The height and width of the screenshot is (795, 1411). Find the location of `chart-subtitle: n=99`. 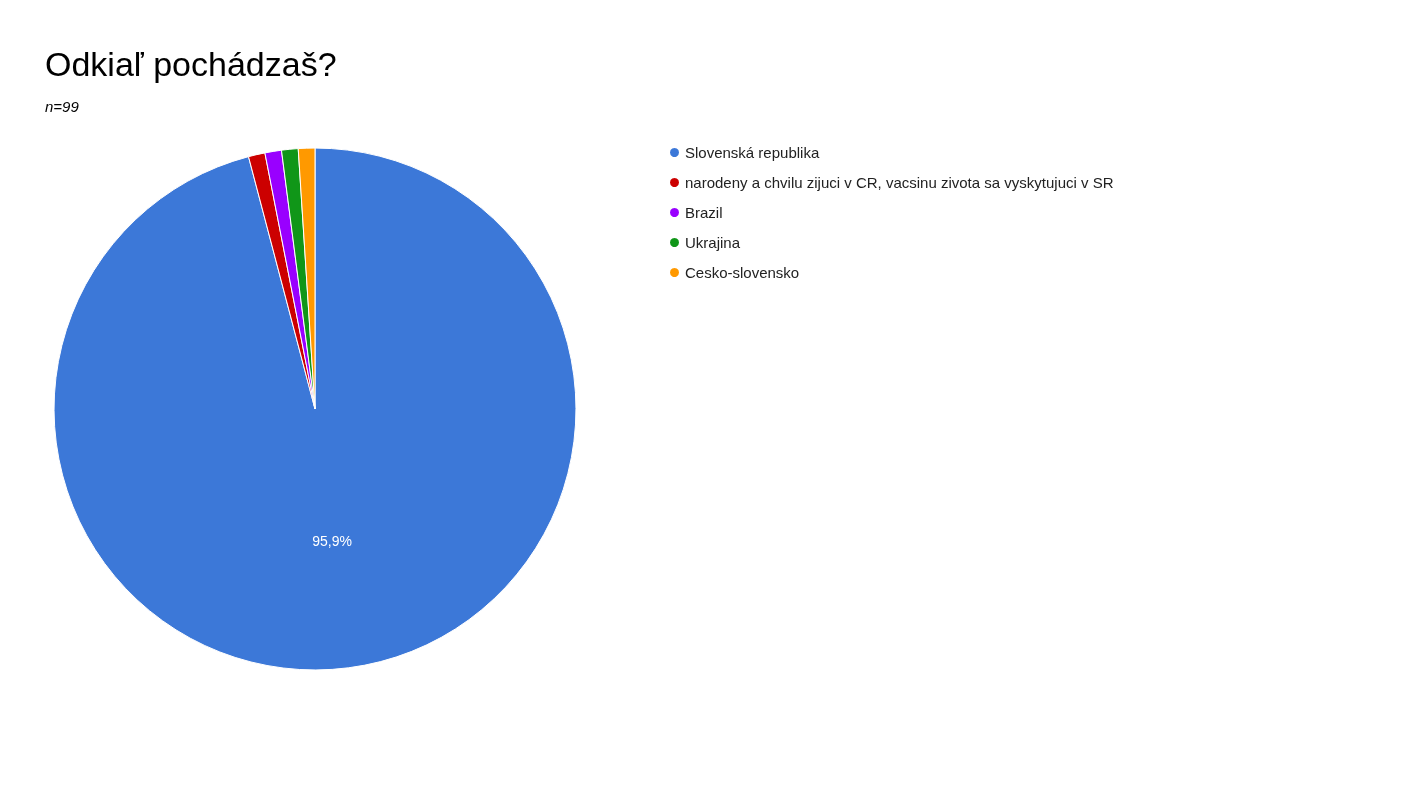

chart-subtitle: n=99 is located at coordinates (62, 106).